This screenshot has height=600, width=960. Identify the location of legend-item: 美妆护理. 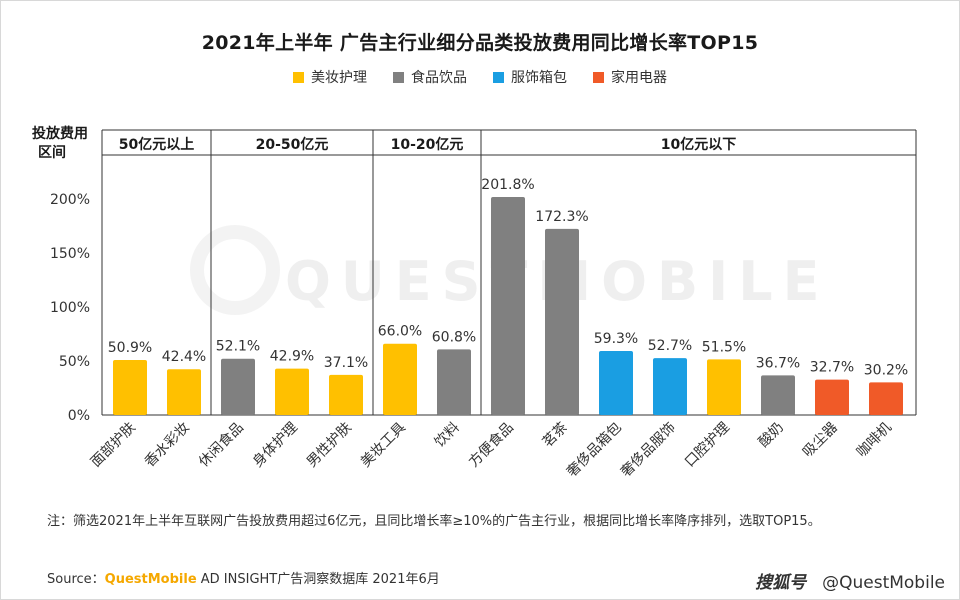
(330, 77).